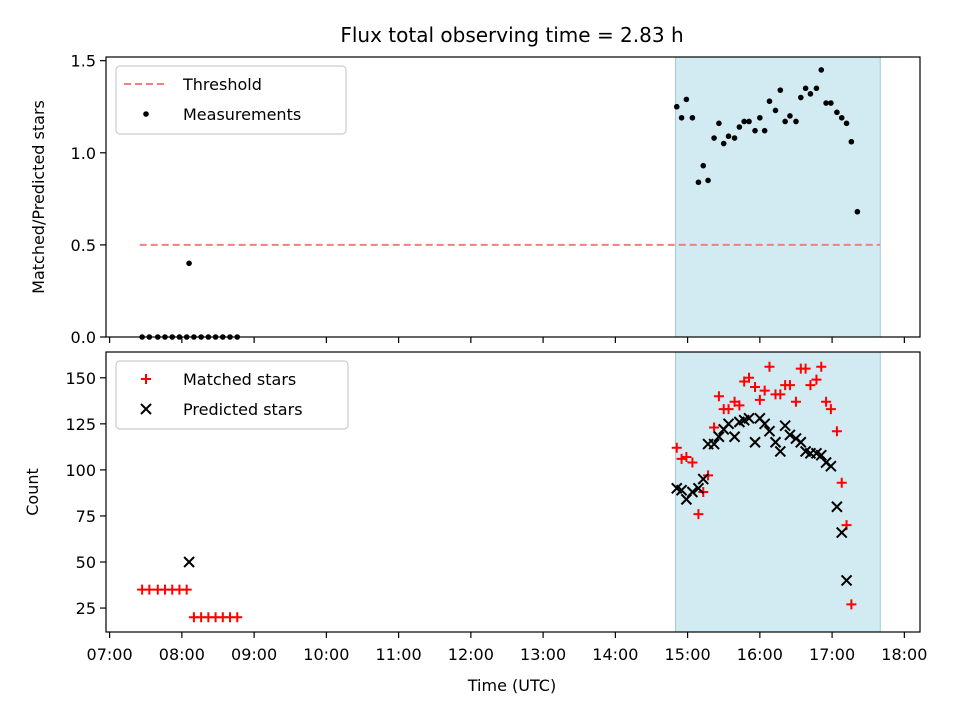  What do you see at coordinates (326, 654) in the screenshot?
I see `x-tick-label: 10:00` at bounding box center [326, 654].